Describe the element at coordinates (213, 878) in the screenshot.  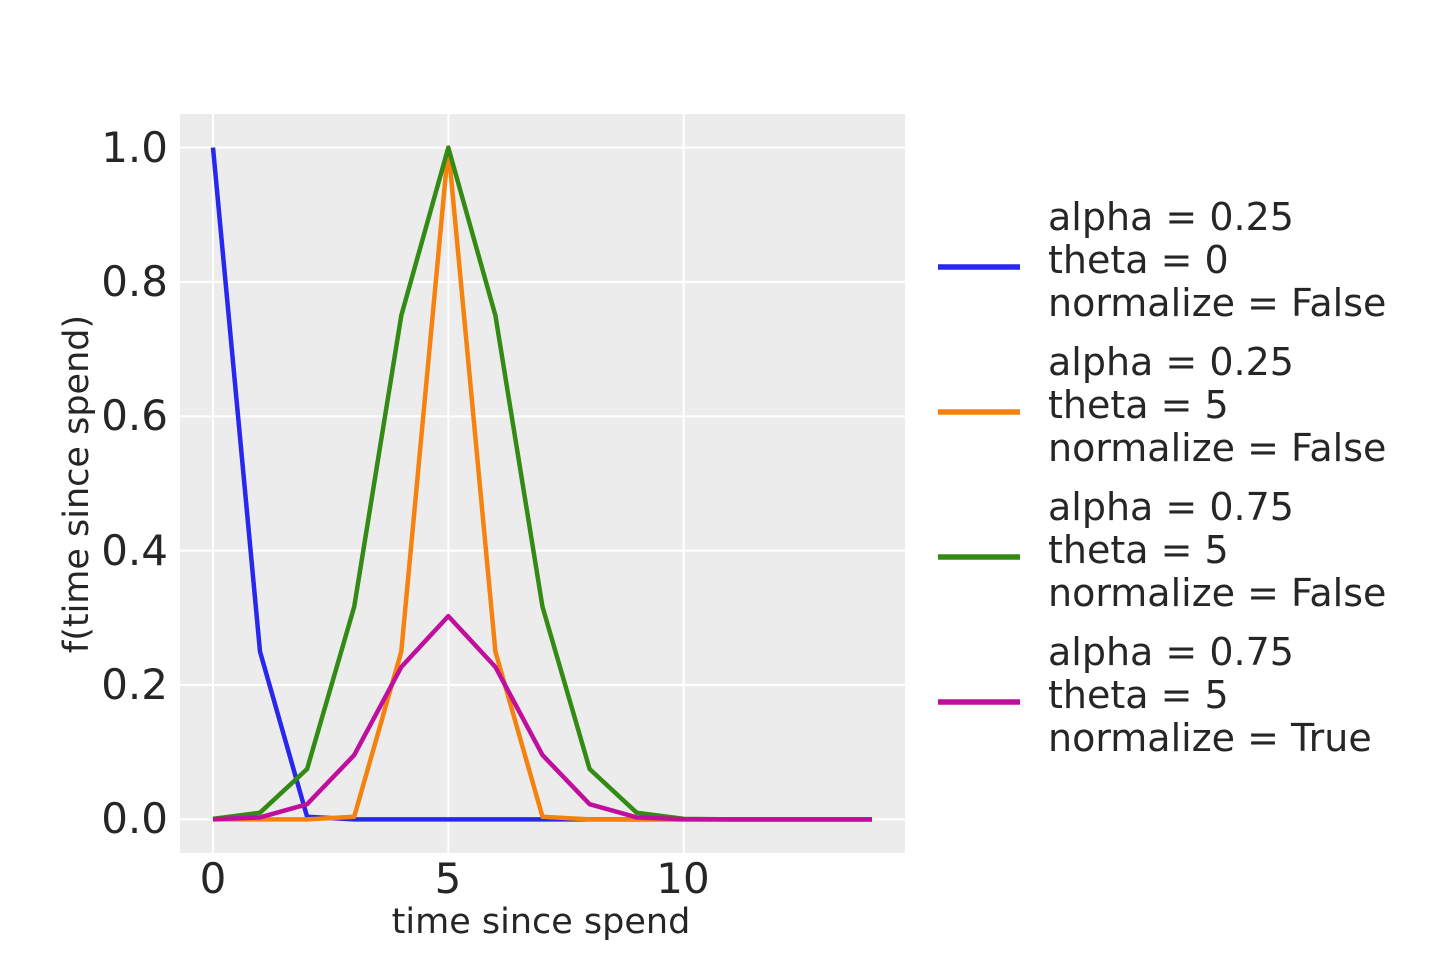
I see `x-tick-label: 0` at that location.